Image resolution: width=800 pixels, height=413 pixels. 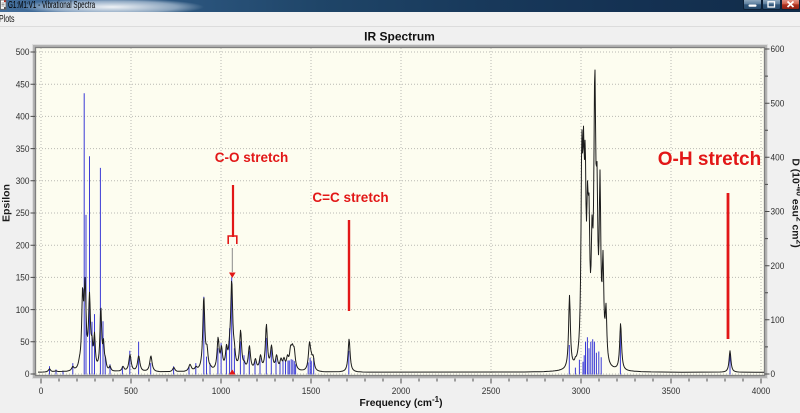 What do you see at coordinates (795, 202) in the screenshot?
I see `svg-text: D (10-40 esu2 cm2)` at bounding box center [795, 202].